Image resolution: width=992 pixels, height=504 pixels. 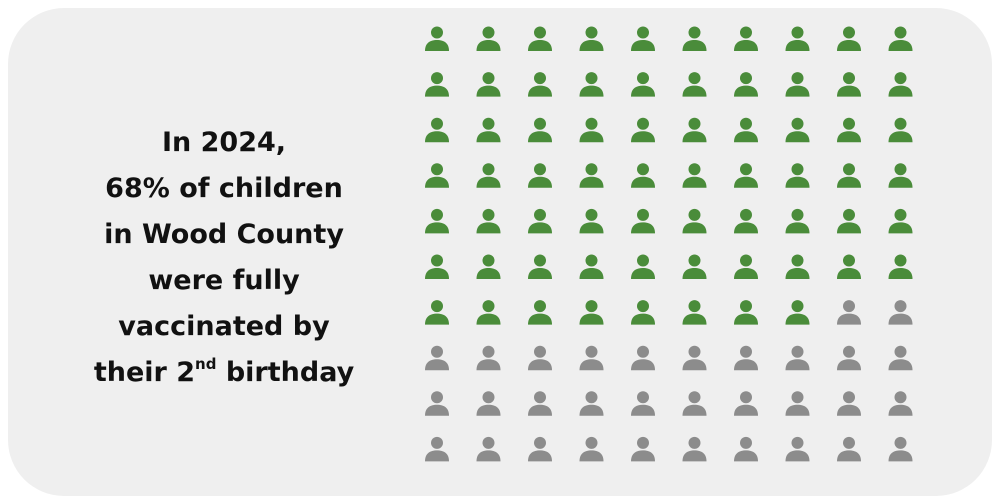 I want to click on headline-line-1: In 2024,, so click(x=224, y=142).